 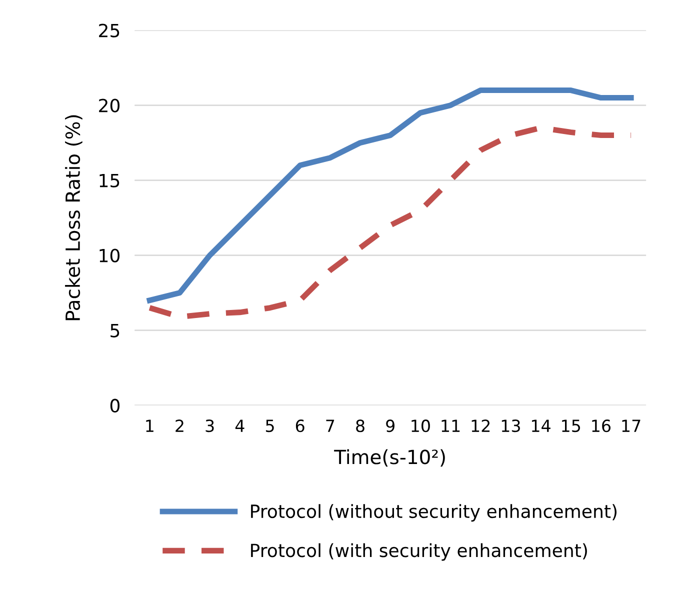 I want to click on y-tick-label: 25, so click(x=109, y=31).